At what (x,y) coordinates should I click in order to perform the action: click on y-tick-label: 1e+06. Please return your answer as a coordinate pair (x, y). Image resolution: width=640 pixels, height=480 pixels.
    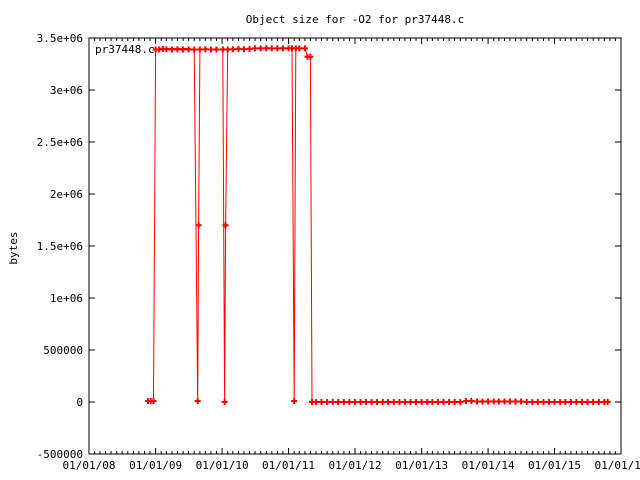
    Looking at the image, I should click on (66, 298).